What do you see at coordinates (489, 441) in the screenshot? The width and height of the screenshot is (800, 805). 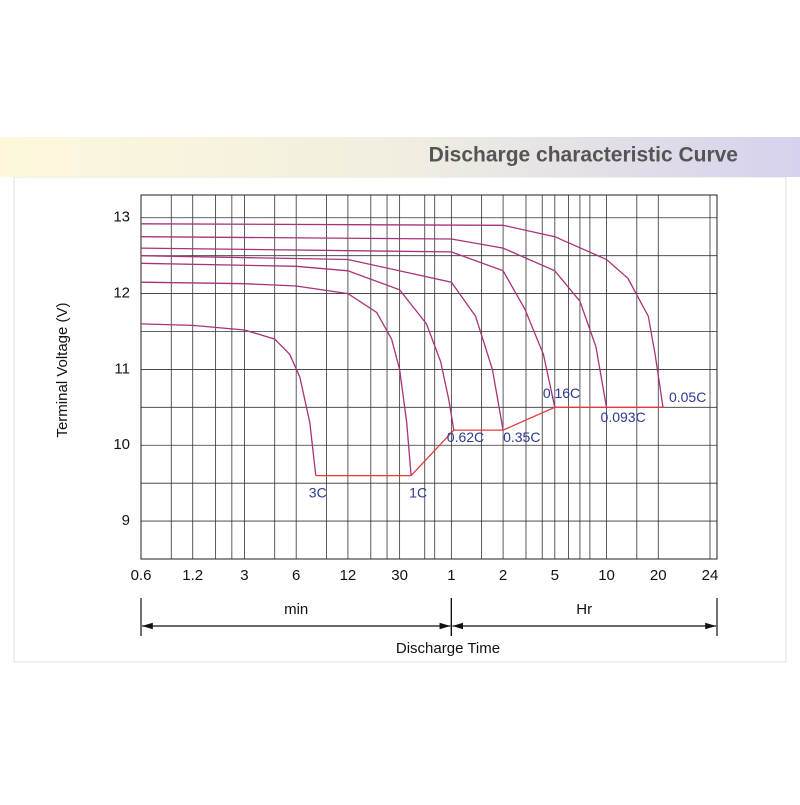 I see `end-voltage-line` at bounding box center [489, 441].